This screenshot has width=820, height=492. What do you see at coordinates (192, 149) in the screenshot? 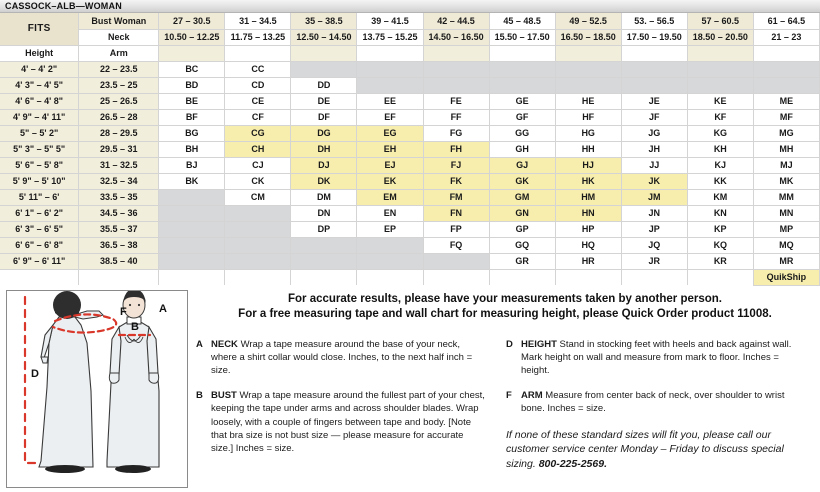
I see `size-code-cell: BH` at bounding box center [192, 149].